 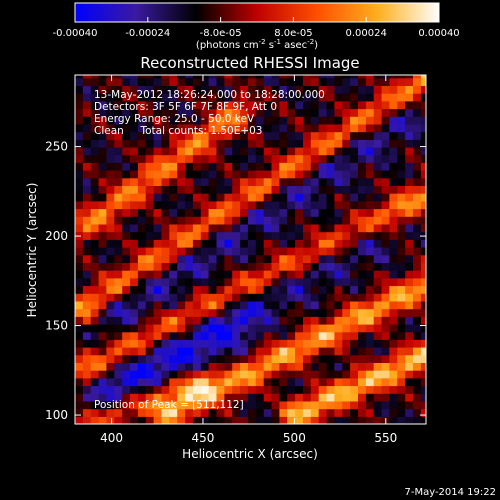 What do you see at coordinates (294, 438) in the screenshot?
I see `x-tick-label: 500` at bounding box center [294, 438].